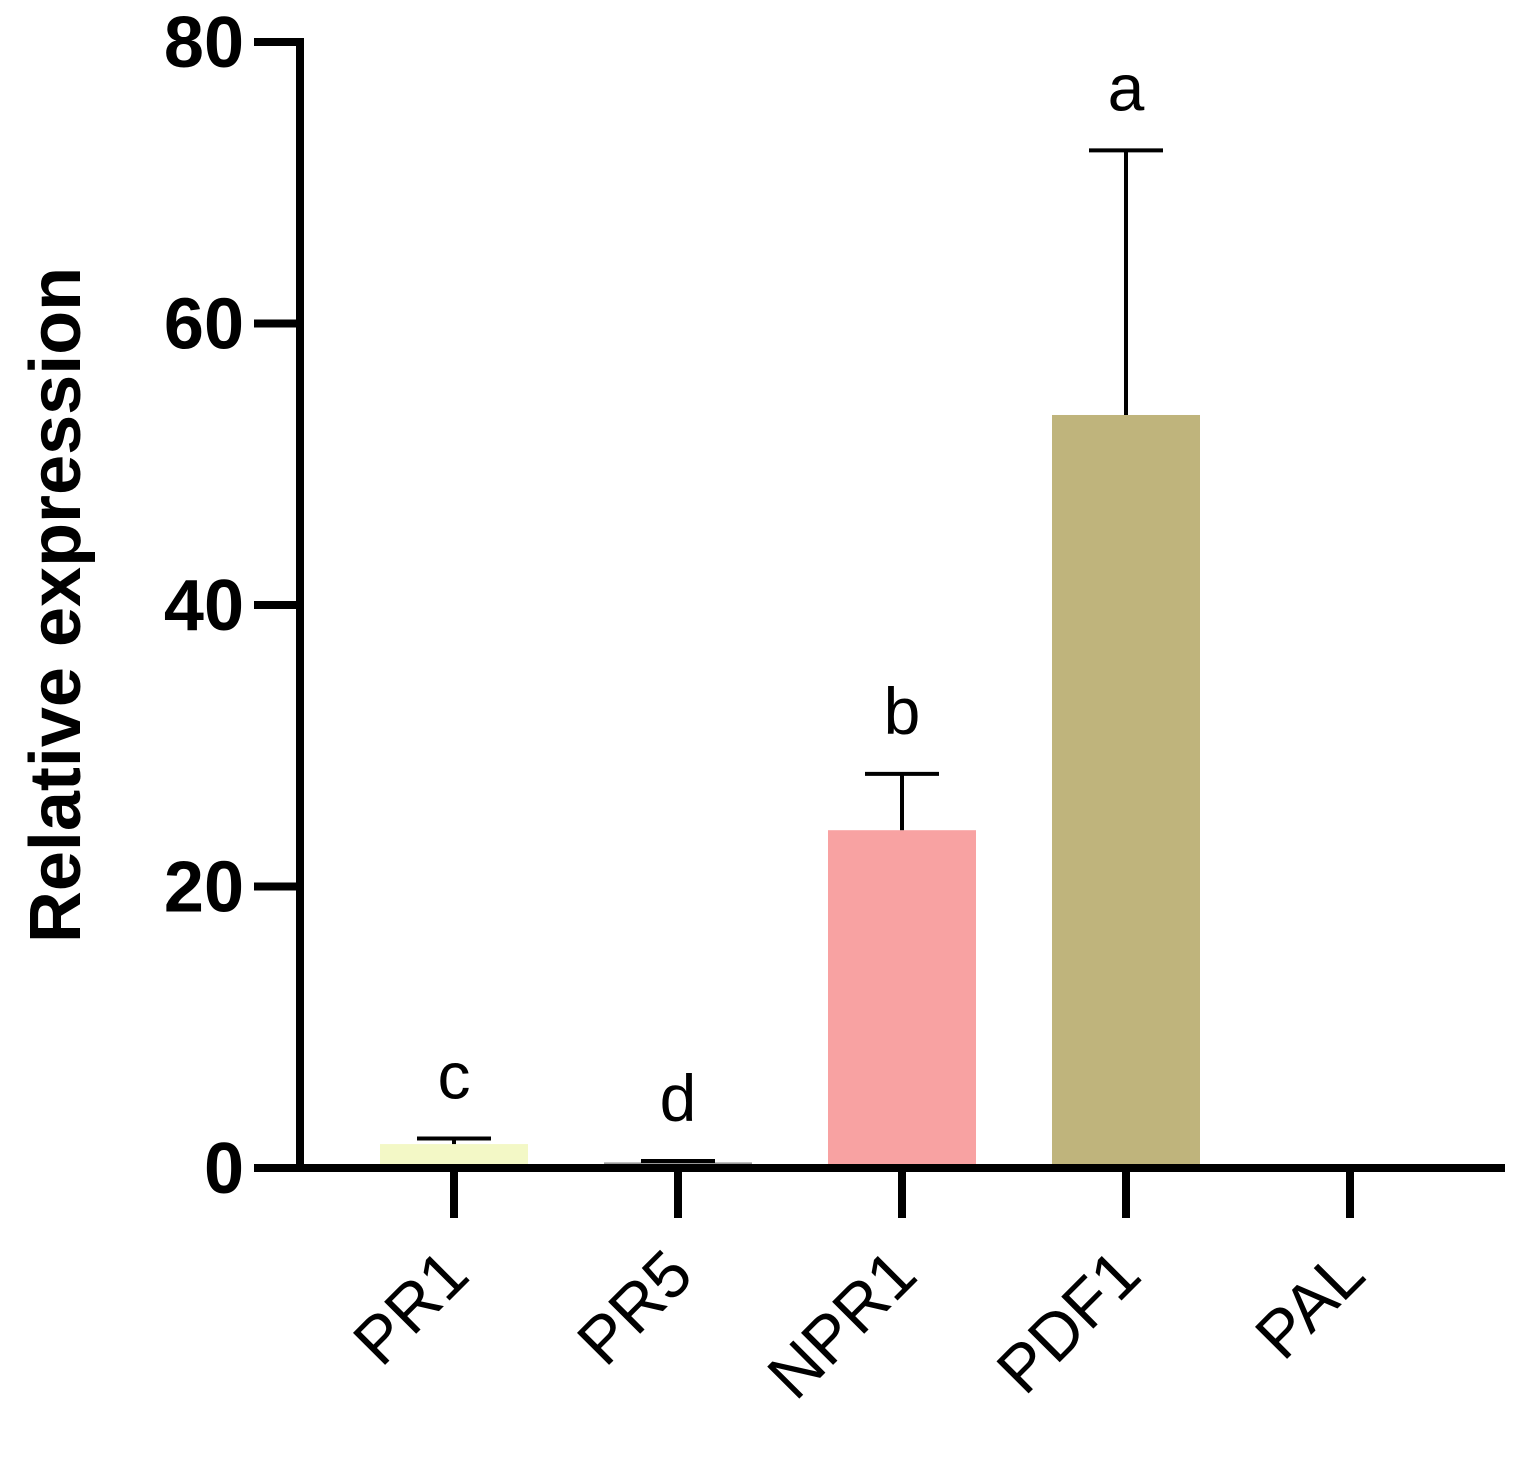 This screenshot has height=1470, width=1525. Describe the element at coordinates (454, 1075) in the screenshot. I see `significance-label: c` at that location.